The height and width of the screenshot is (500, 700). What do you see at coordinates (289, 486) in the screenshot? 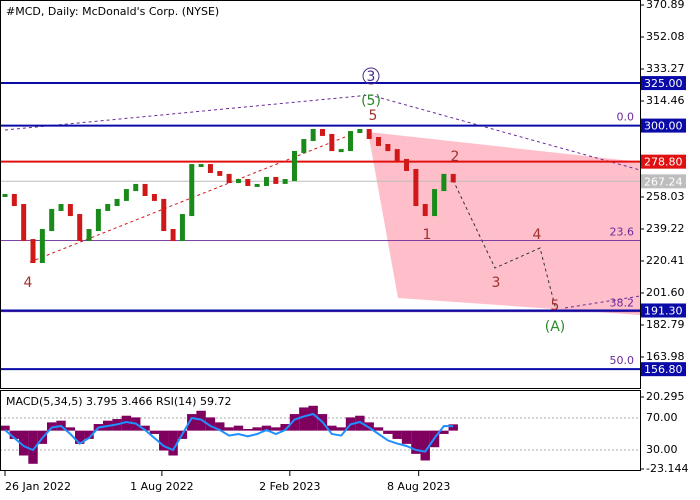
I see `x-tick-label: 2 Feb 2023` at bounding box center [289, 486].